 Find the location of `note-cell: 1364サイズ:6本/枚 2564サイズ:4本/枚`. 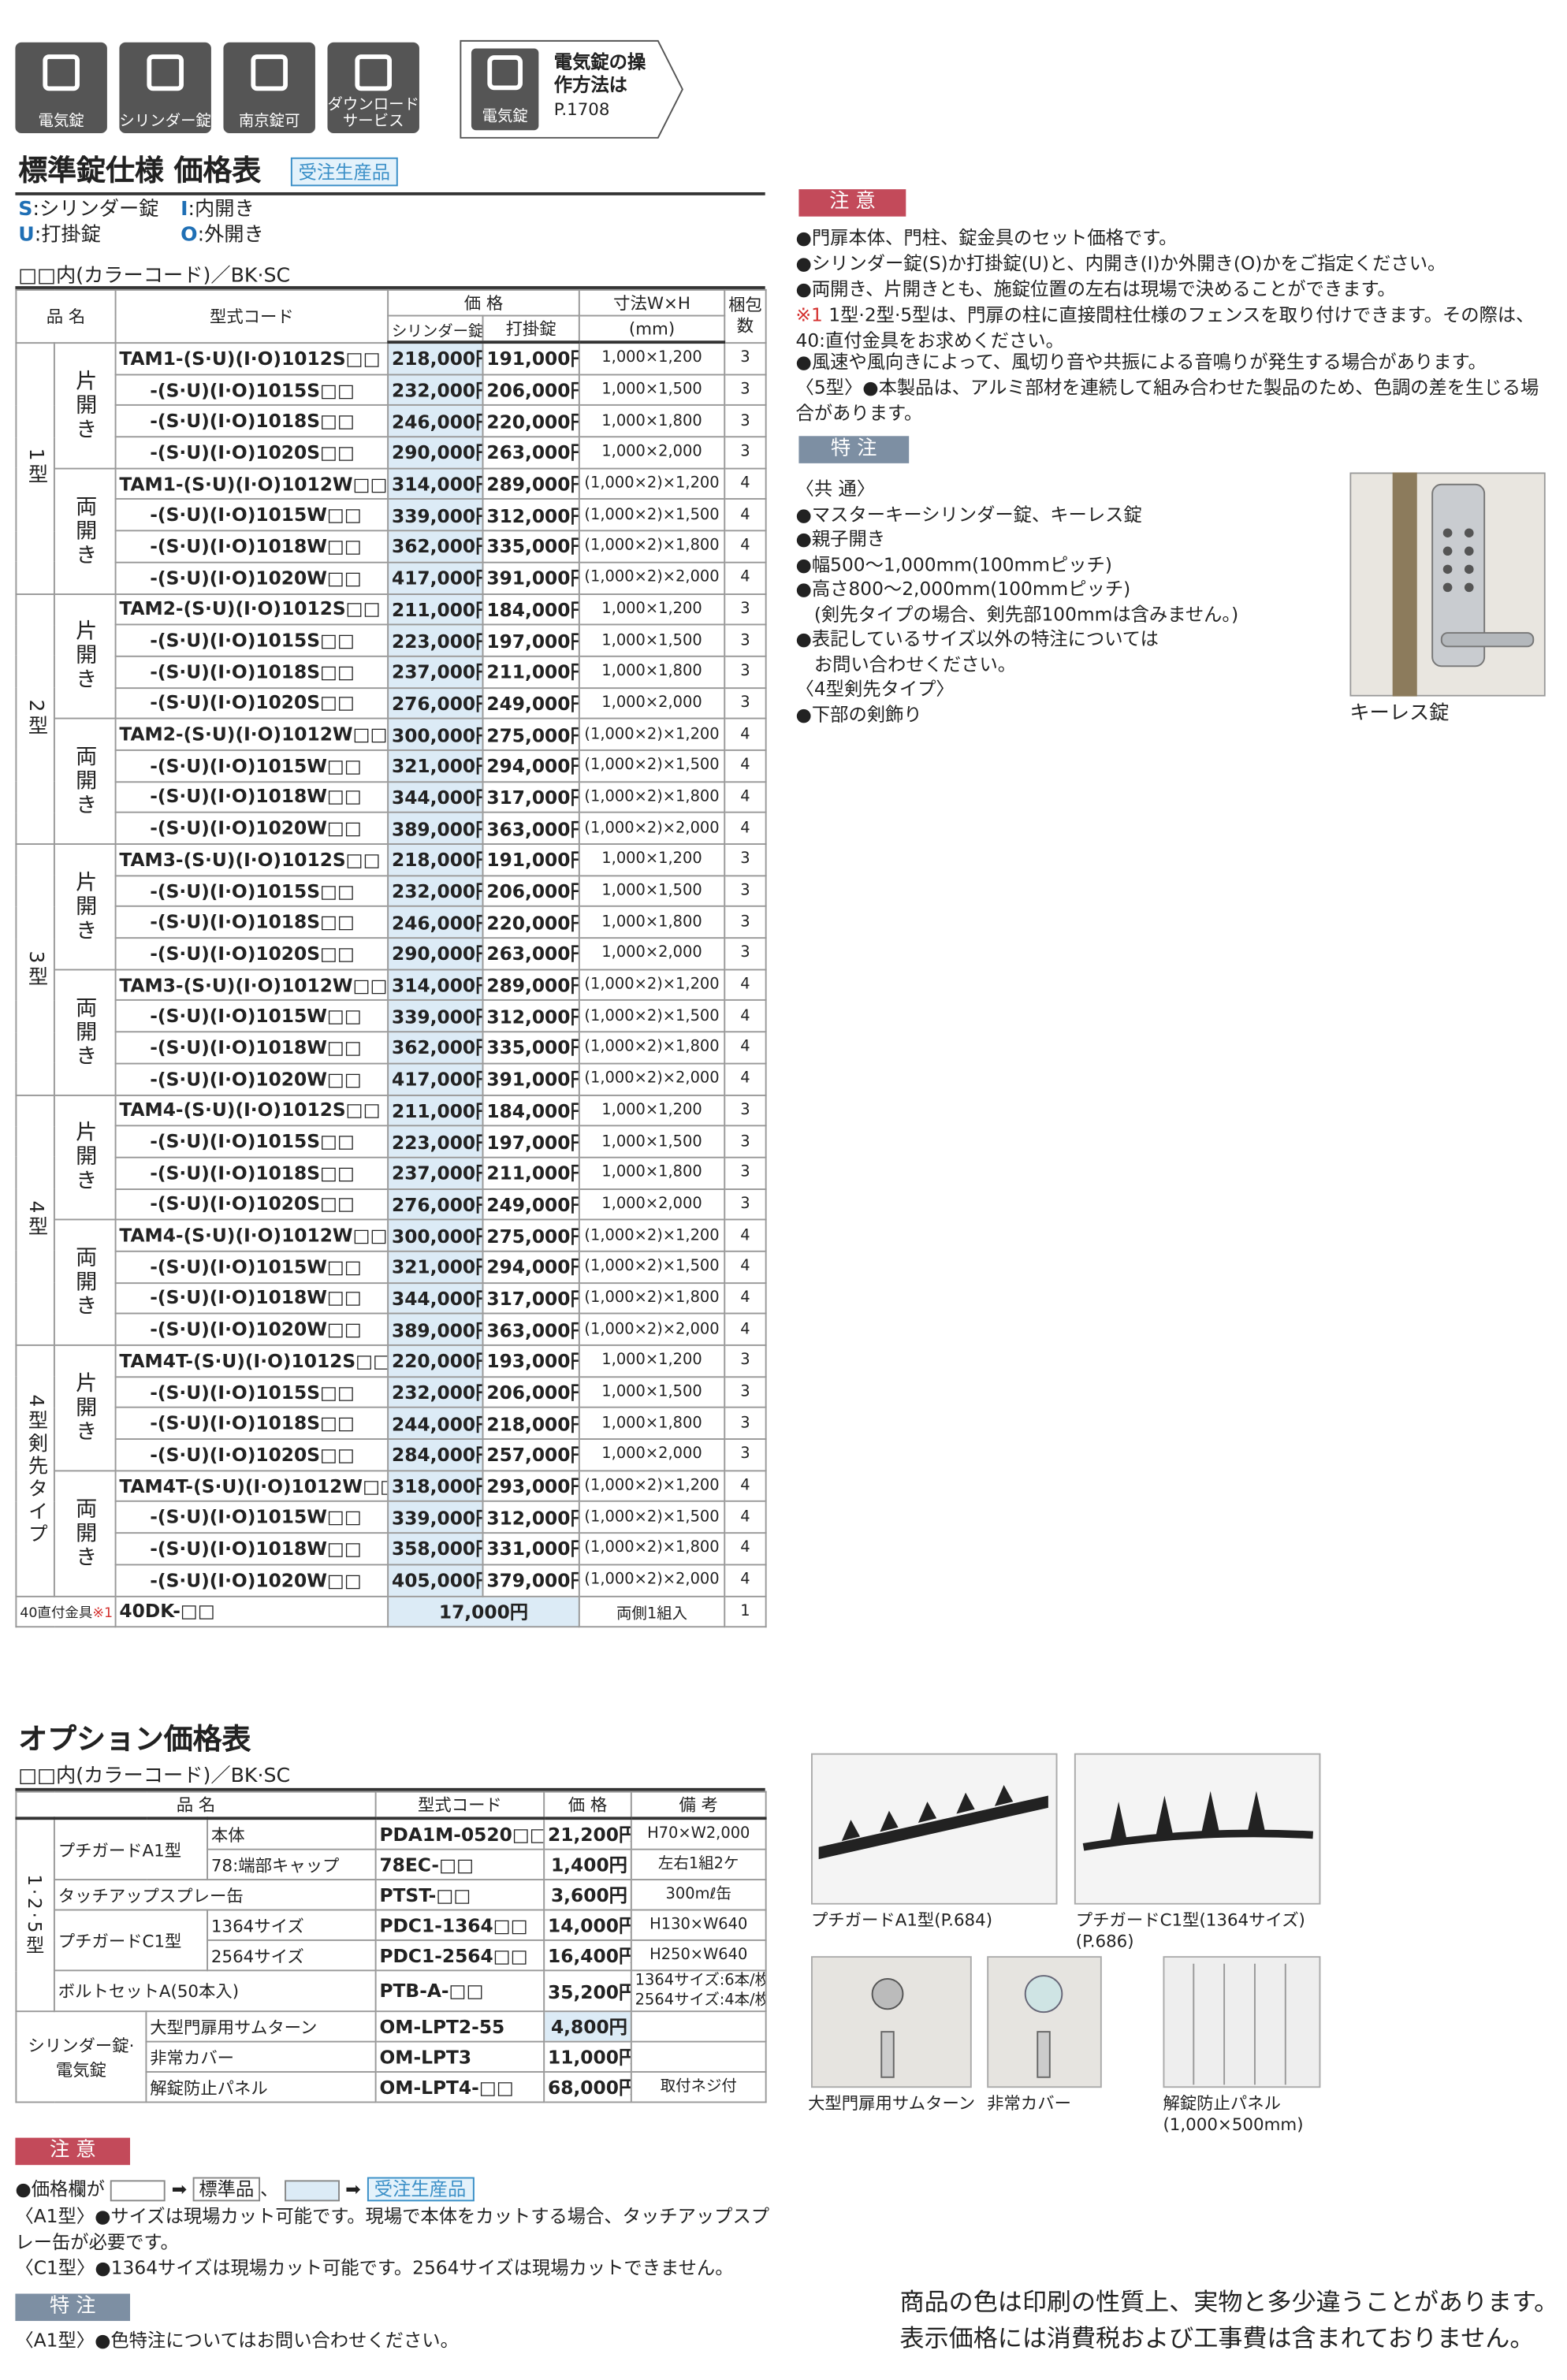

note-cell: 1364サイズ:6本/枚 2564サイズ:4本/枚 is located at coordinates (698, 1991).